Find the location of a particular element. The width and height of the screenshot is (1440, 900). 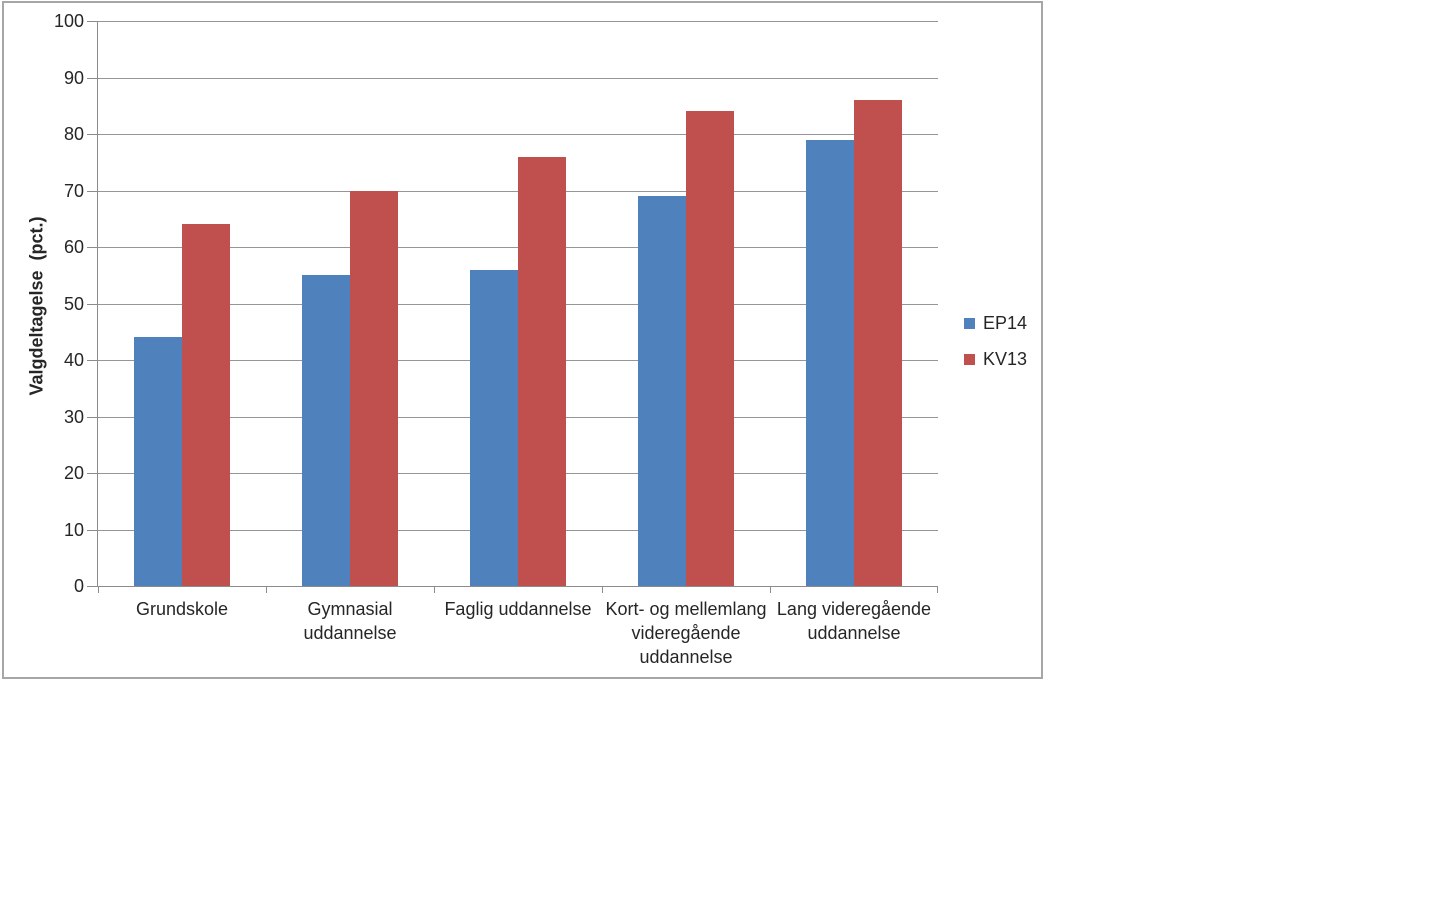

x-category-label: Grundskole is located at coordinates (182, 609).